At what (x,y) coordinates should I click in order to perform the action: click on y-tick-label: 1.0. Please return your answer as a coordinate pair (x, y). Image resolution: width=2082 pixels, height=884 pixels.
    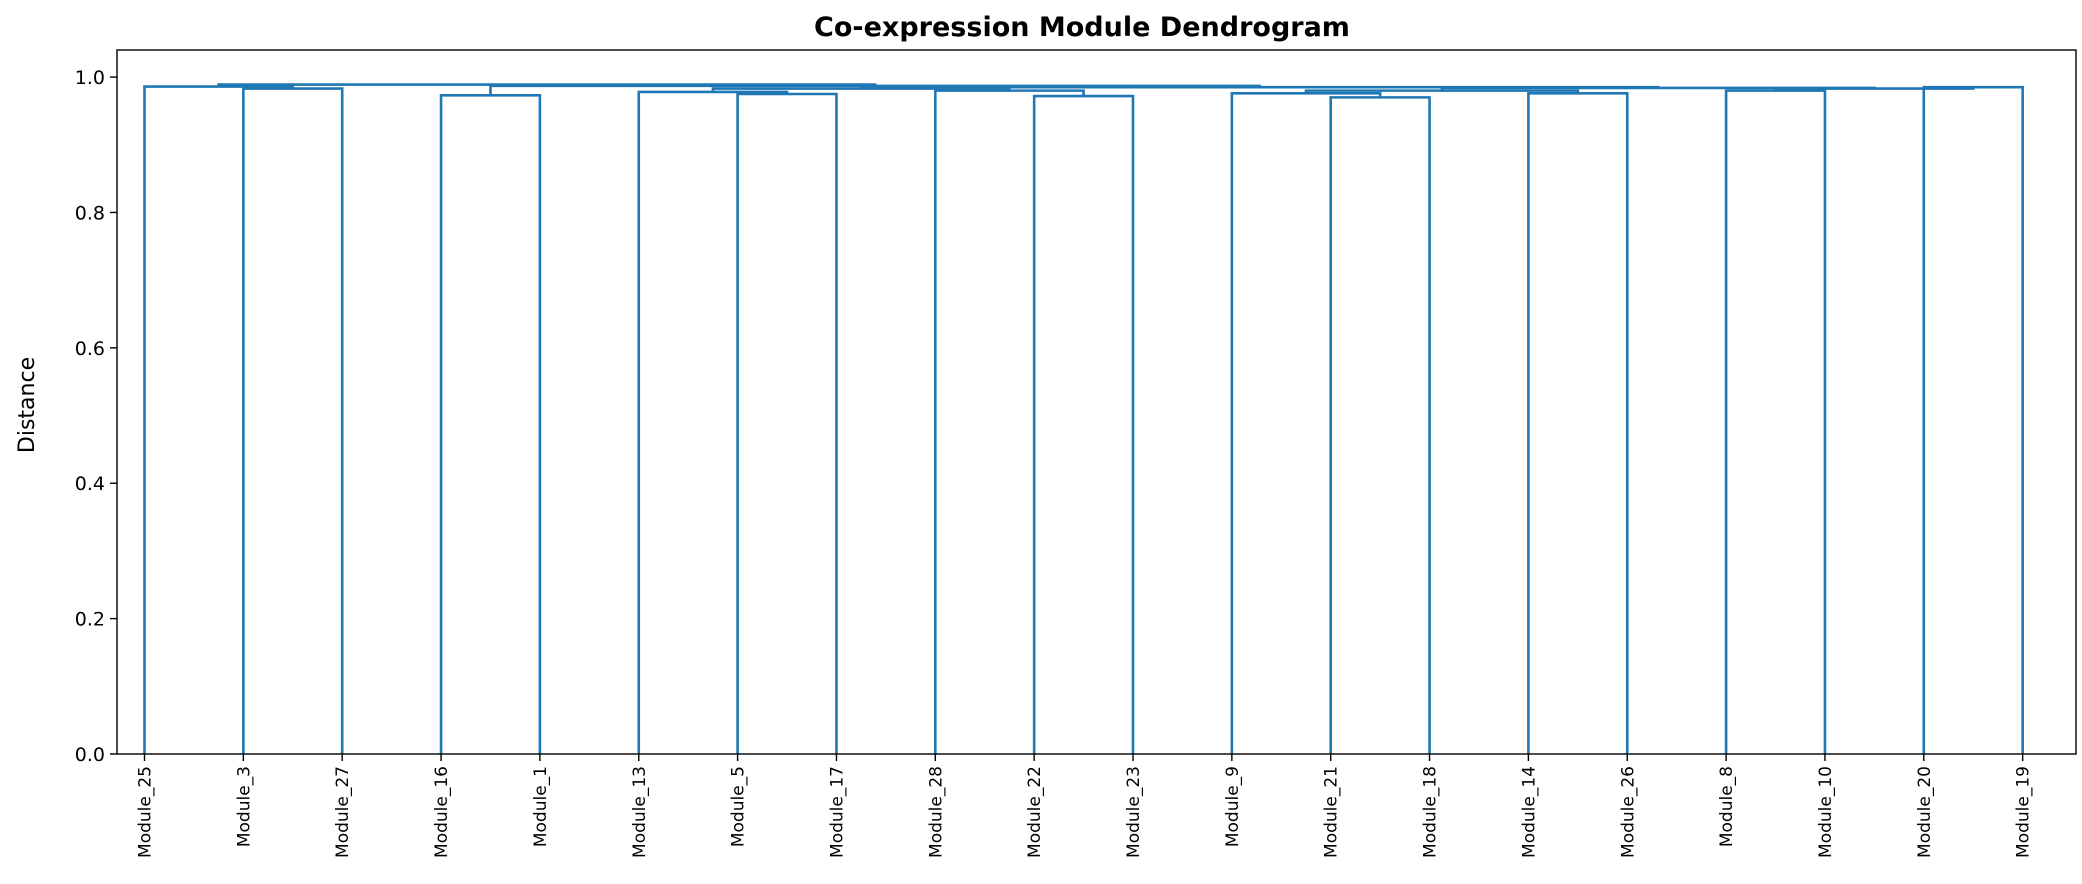
    Looking at the image, I should click on (90, 78).